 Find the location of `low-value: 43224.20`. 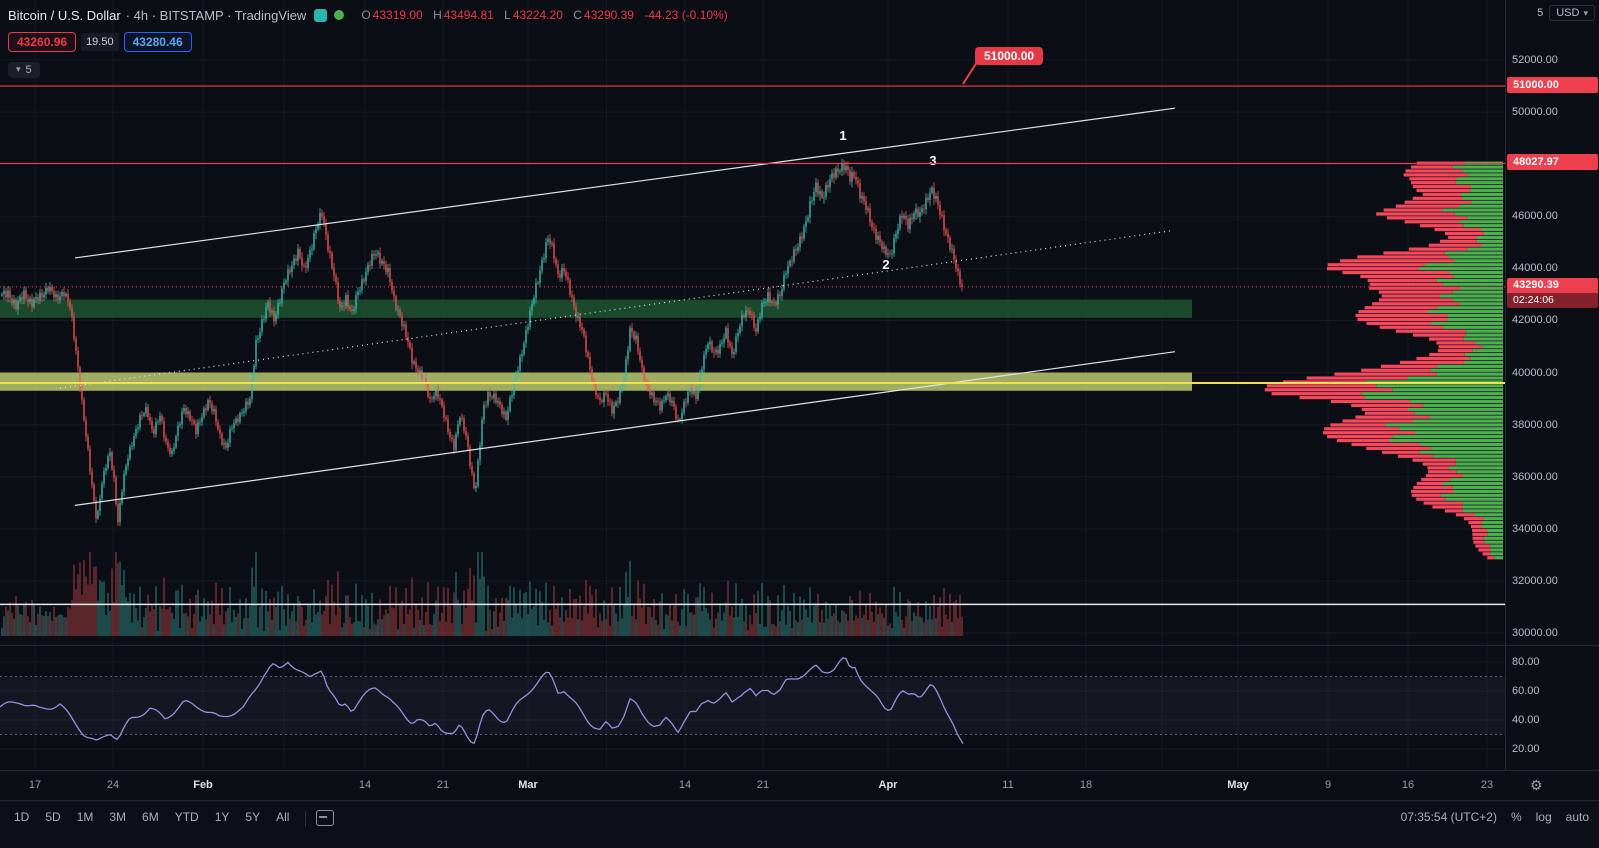

low-value: 43224.20 is located at coordinates (537, 15).